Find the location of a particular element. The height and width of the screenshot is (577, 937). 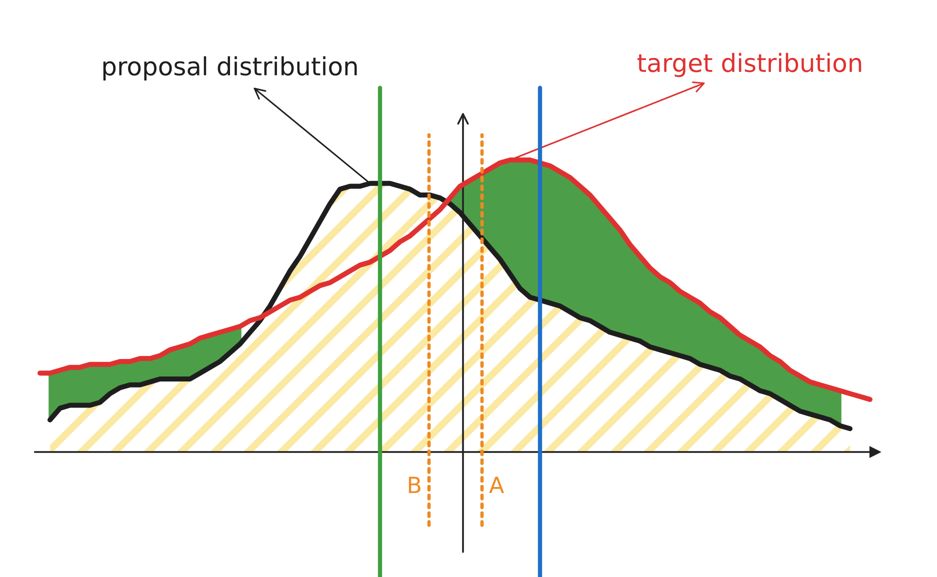

text: proposal distribution is located at coordinates (230, 68).